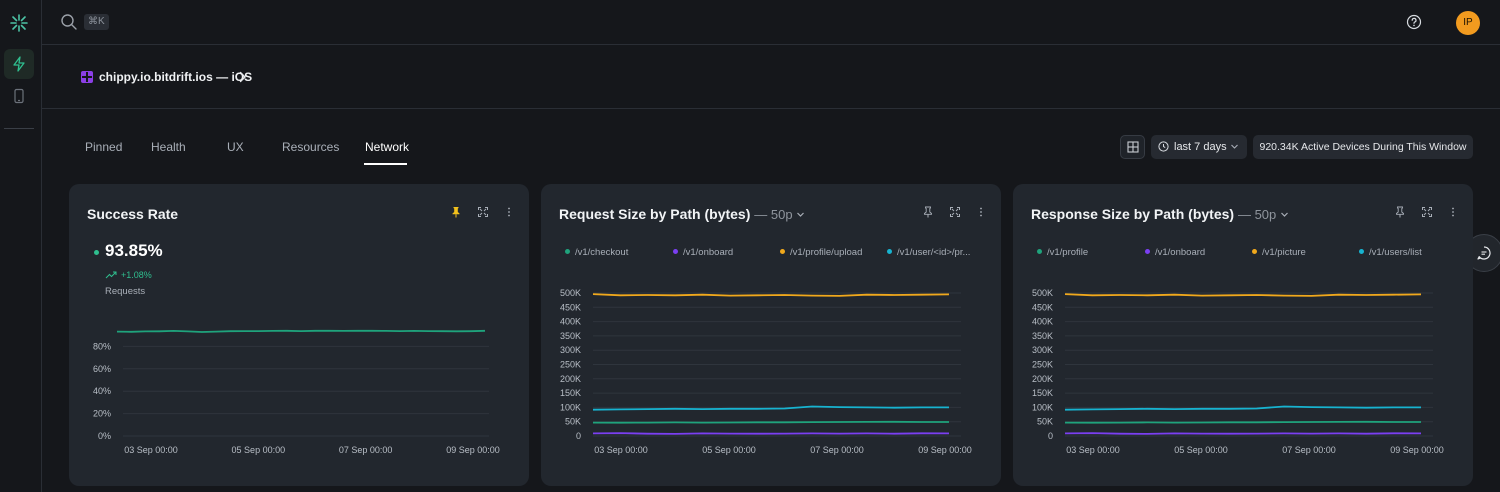 The image size is (1500, 492). Describe the element at coordinates (578, 436) in the screenshot. I see `y-tick-label: 0` at that location.